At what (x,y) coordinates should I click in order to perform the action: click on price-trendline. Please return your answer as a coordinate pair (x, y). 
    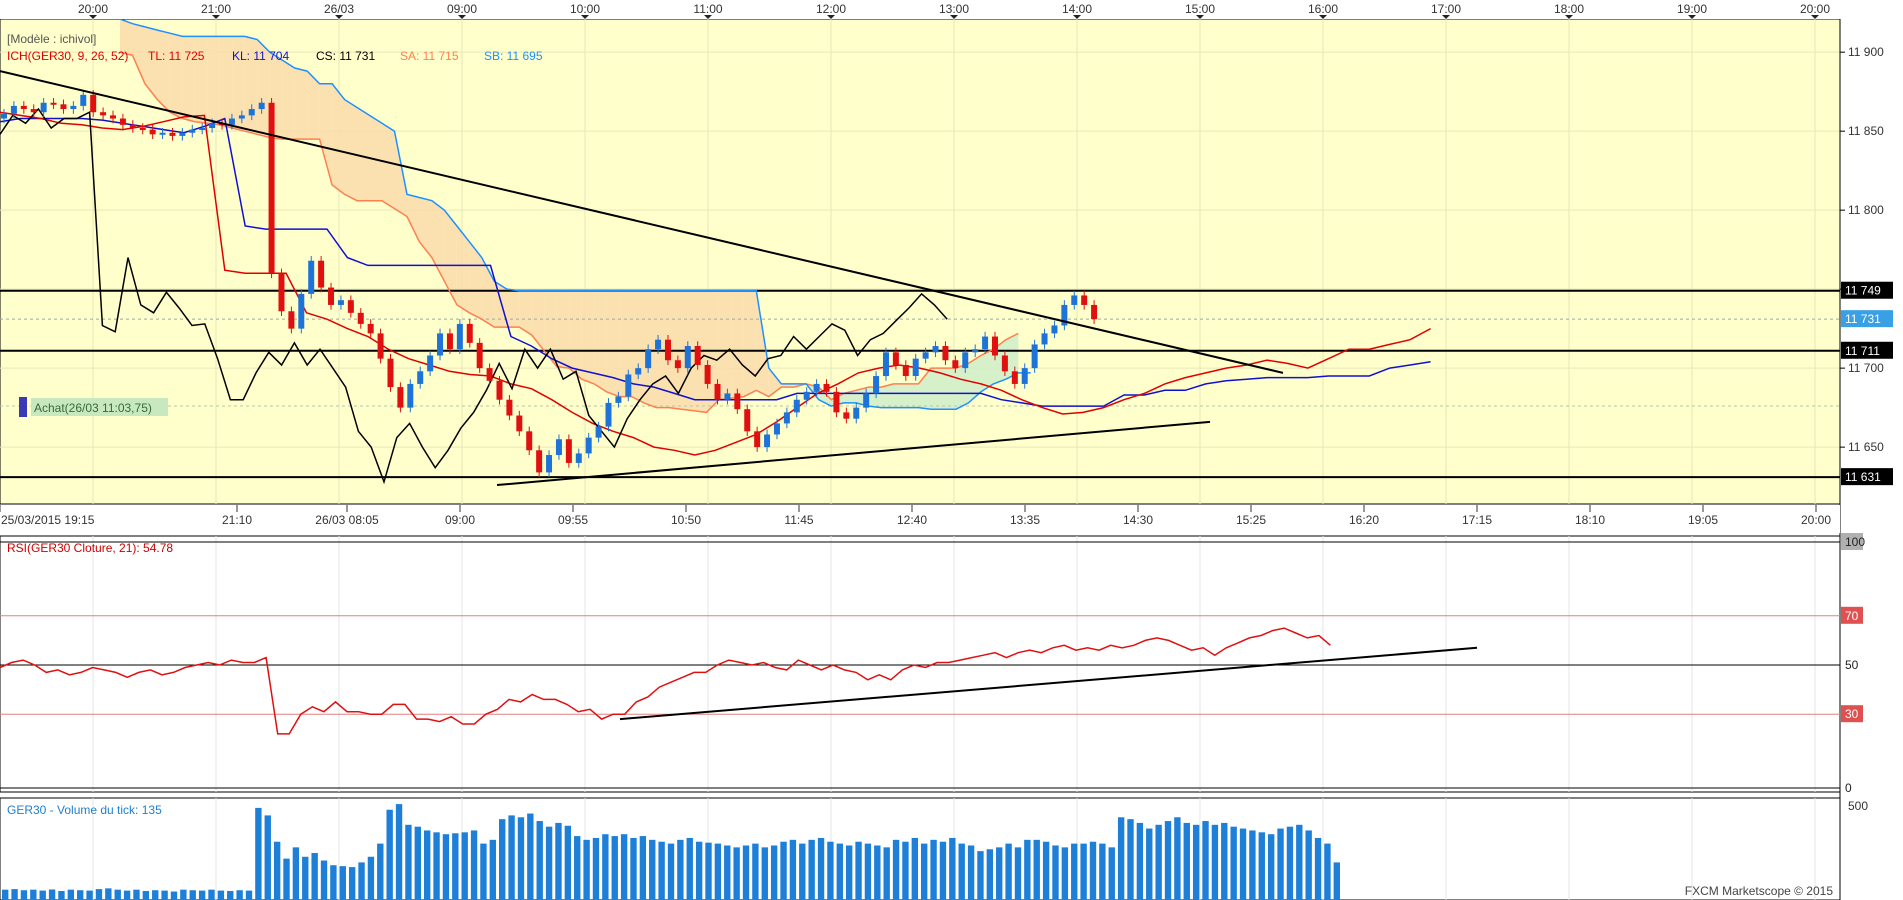
    Looking at the image, I should click on (853, 453).